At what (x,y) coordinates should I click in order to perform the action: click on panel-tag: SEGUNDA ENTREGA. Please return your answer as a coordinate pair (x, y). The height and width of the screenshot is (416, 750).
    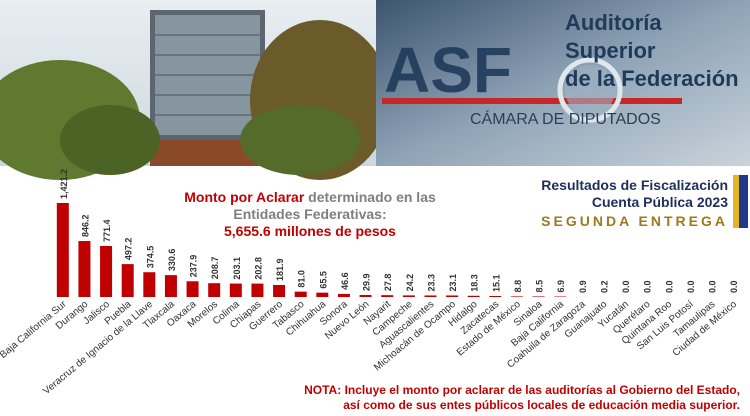
    Looking at the image, I should click on (634, 221).